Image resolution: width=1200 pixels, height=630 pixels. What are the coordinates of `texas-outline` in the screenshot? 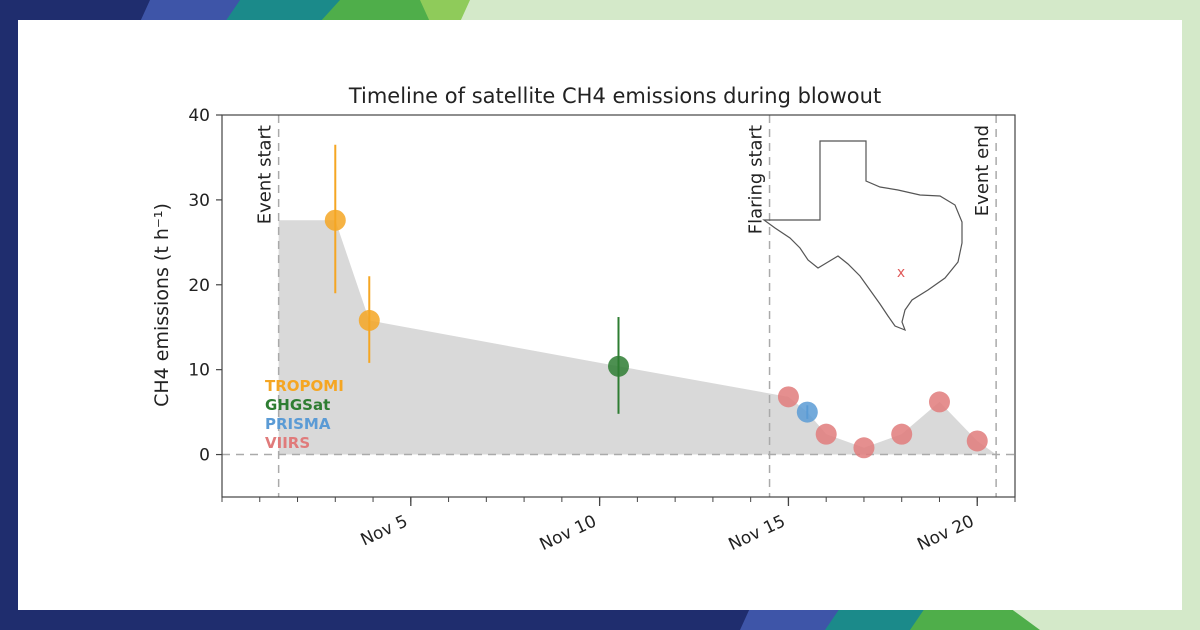 It's located at (862, 236).